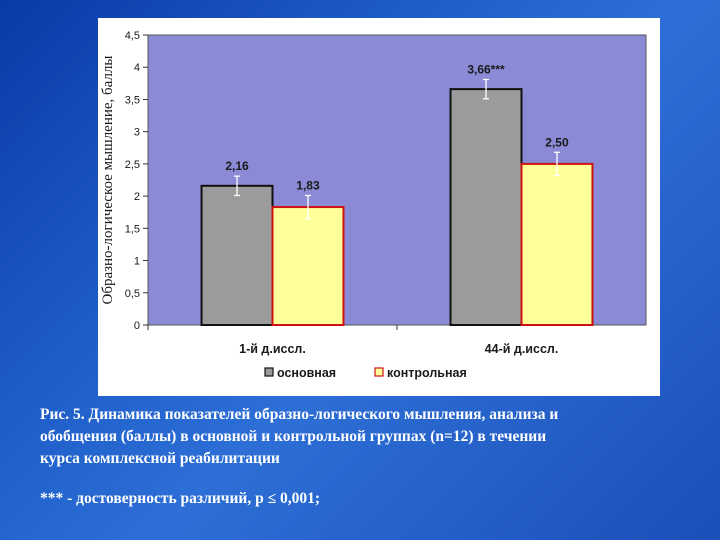 This screenshot has width=720, height=540. Describe the element at coordinates (132, 36) in the screenshot. I see `y-tick-label: 4,5` at that location.